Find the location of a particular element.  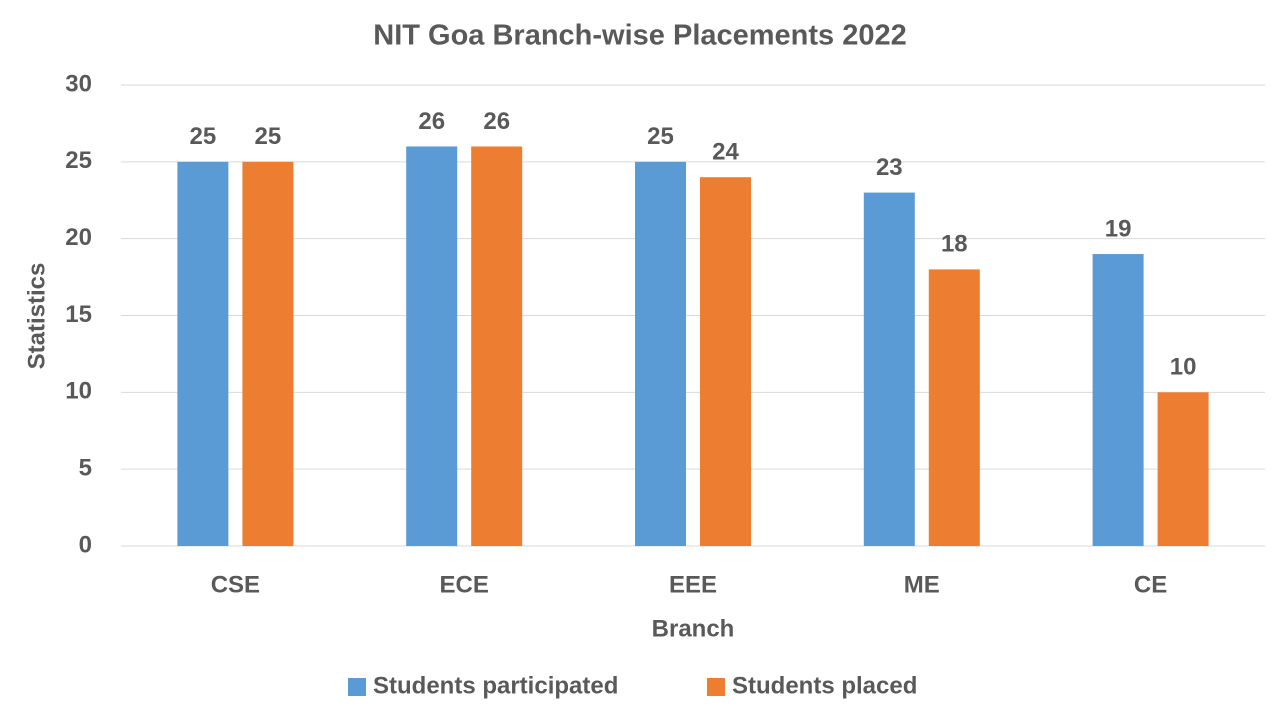

y-tick-label: 5 is located at coordinates (85, 468).